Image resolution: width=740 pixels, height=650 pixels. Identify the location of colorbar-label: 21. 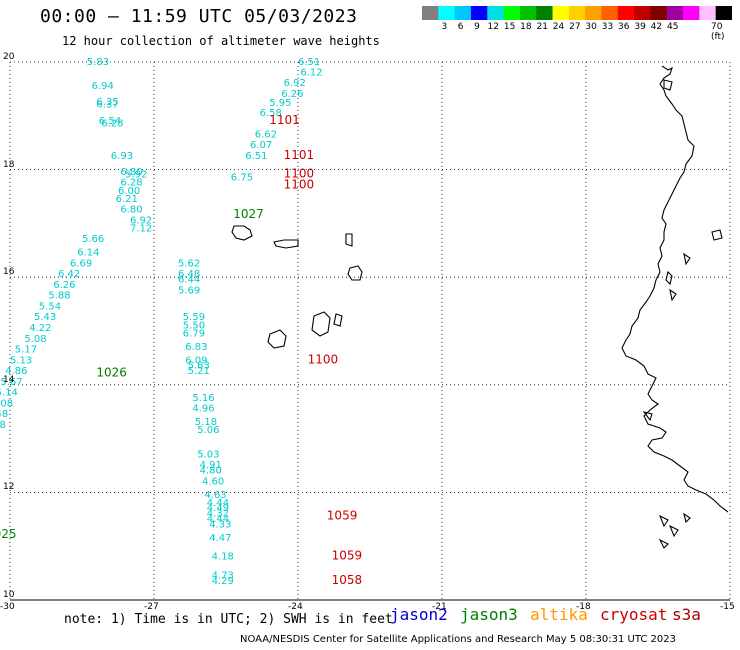
(542, 27).